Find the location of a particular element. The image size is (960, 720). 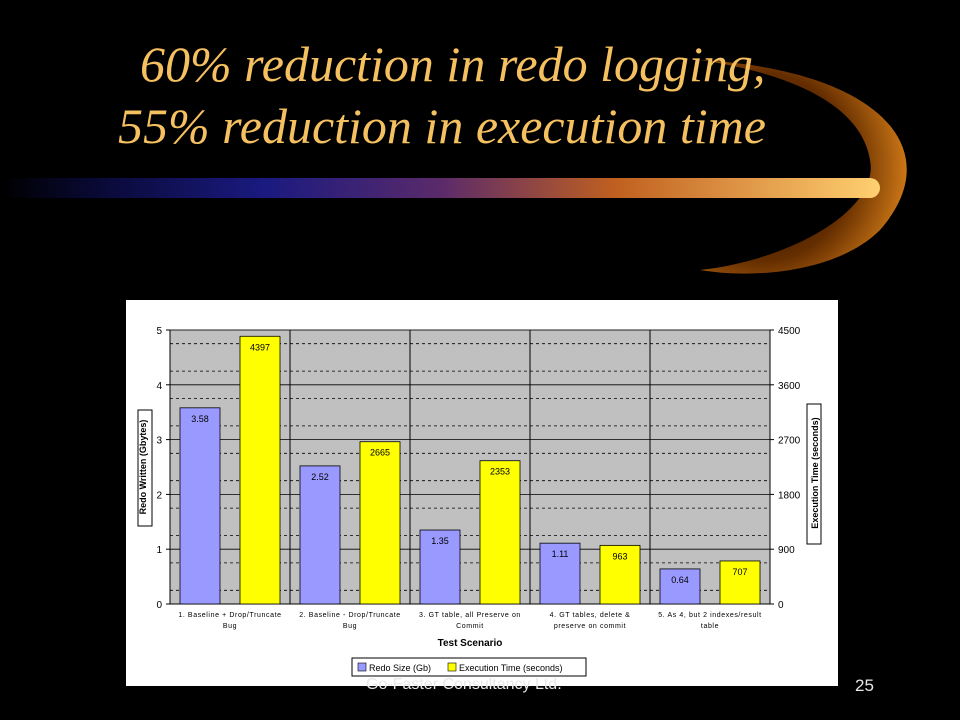

legend-swatch-execution-time is located at coordinates (452, 667).